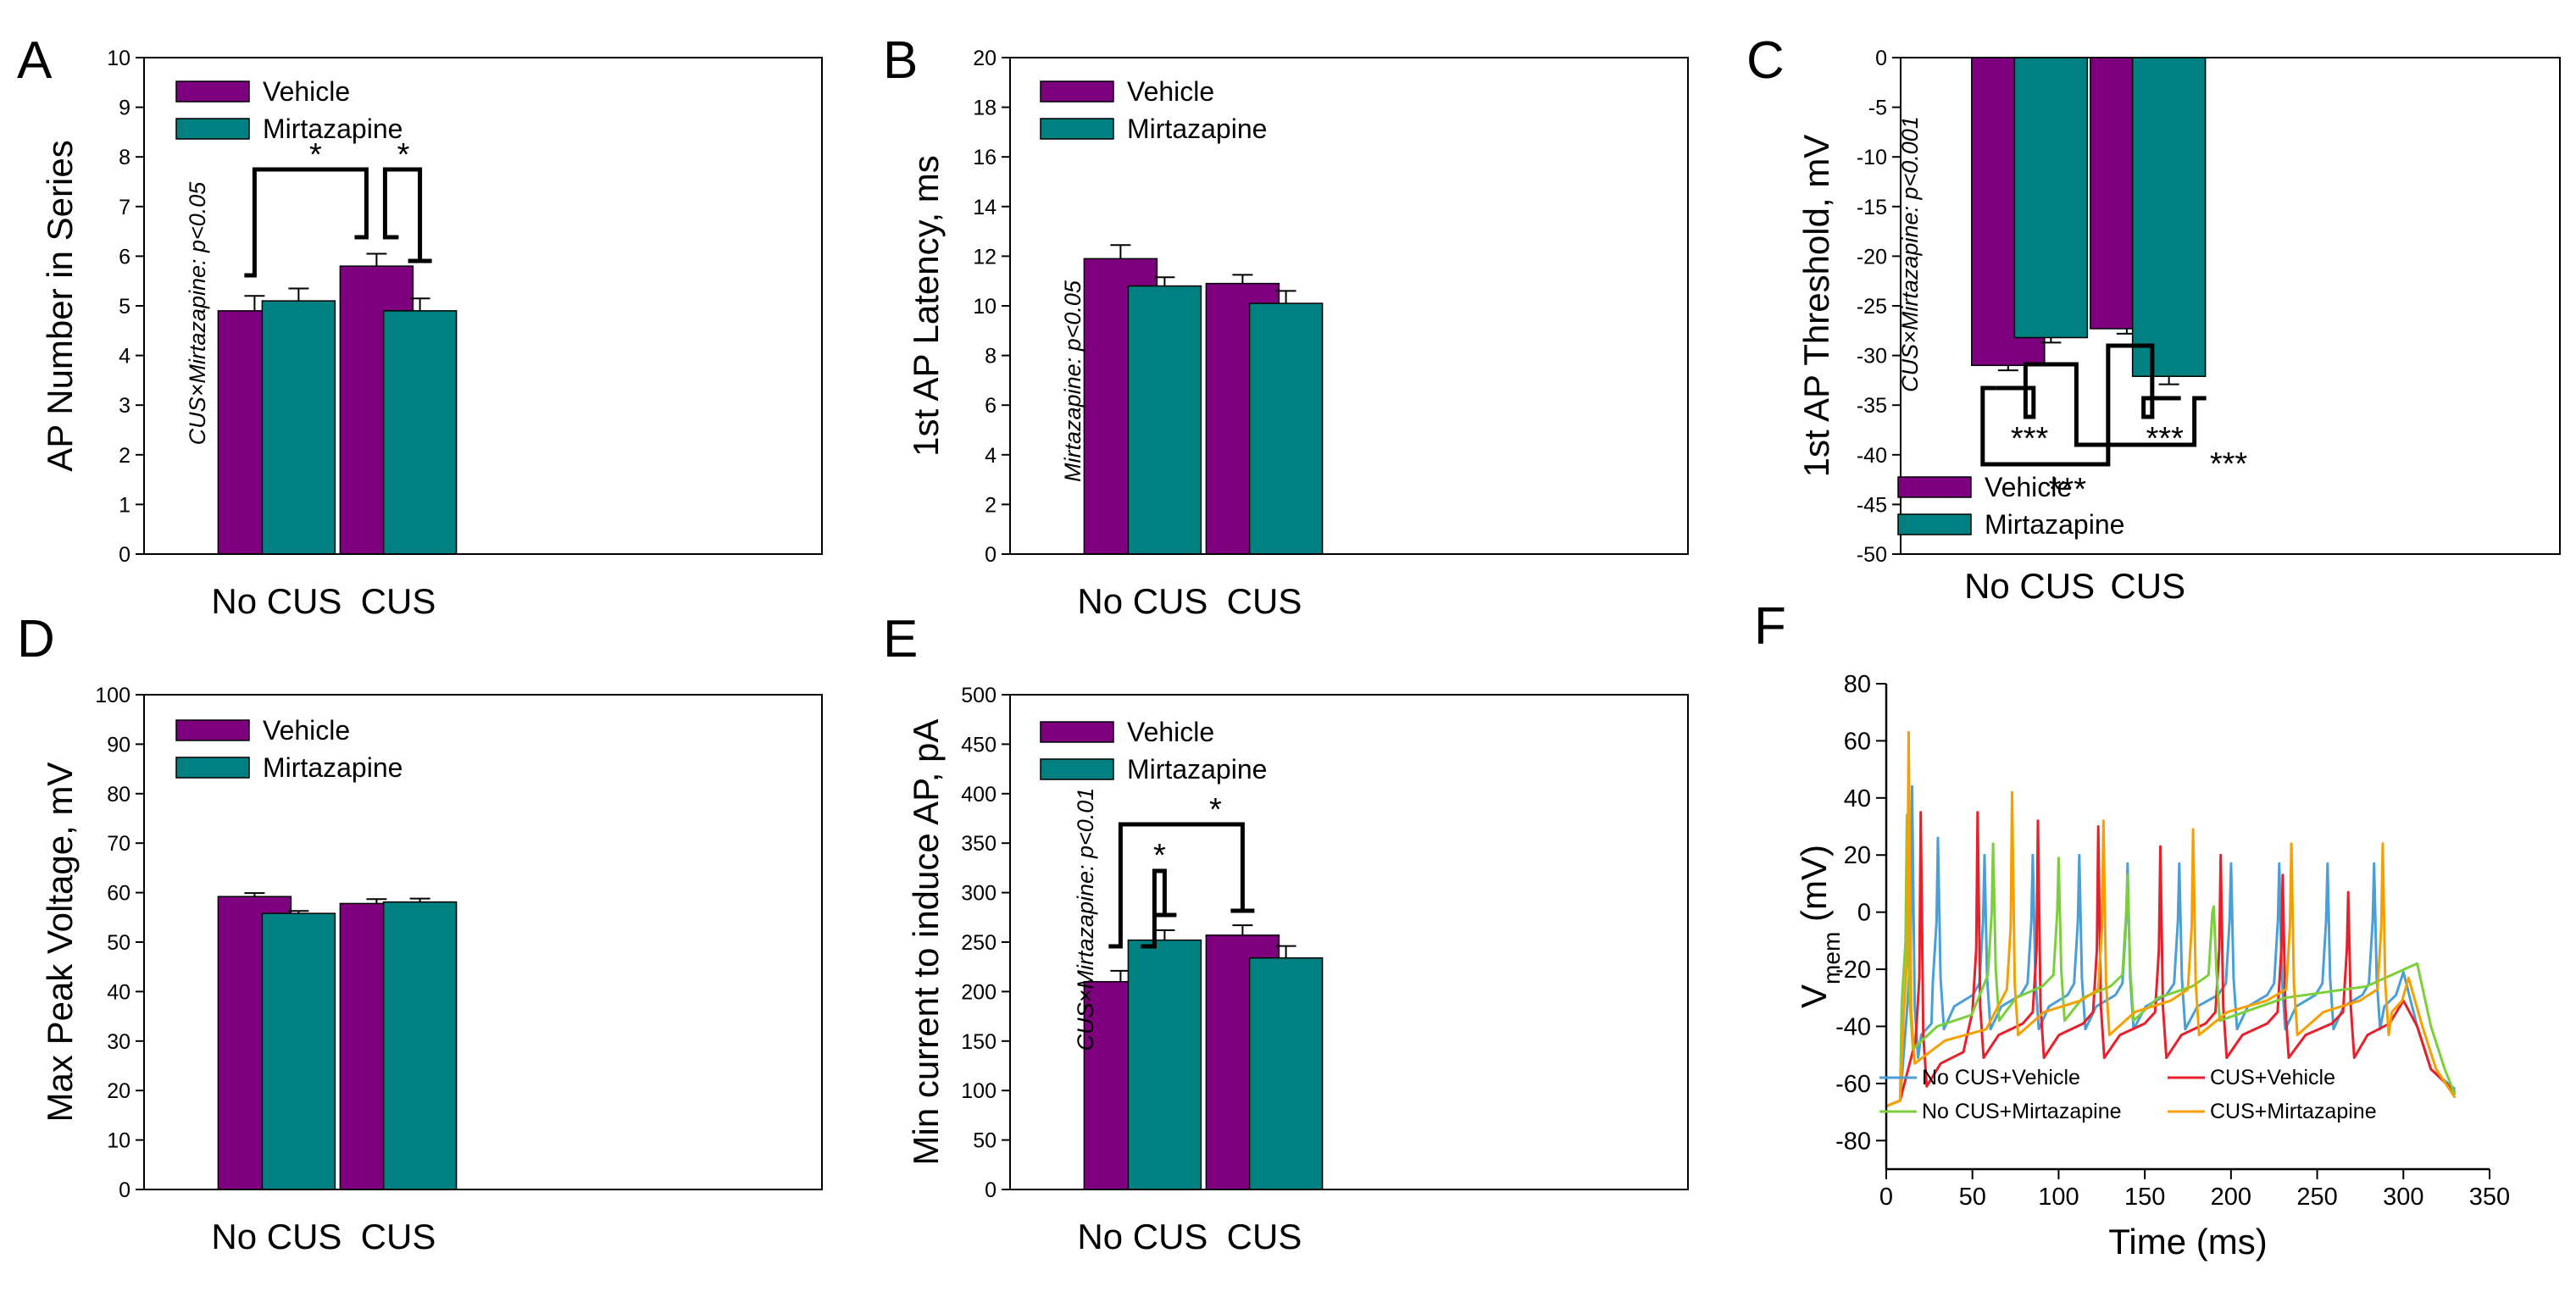 Image resolution: width=2576 pixels, height=1292 pixels. What do you see at coordinates (1765, 60) in the screenshot?
I see `panel-letter: C` at bounding box center [1765, 60].